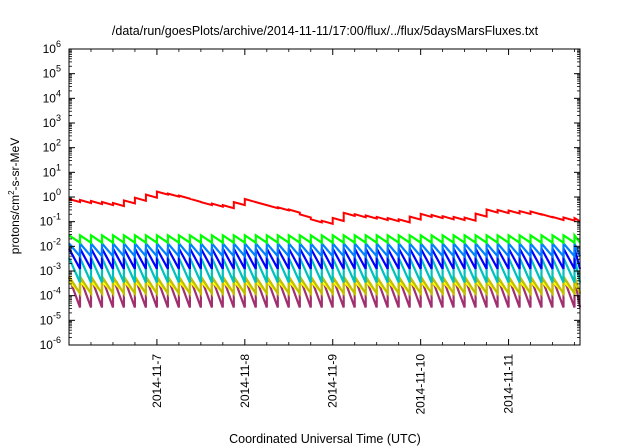  I want to click on x-tick-label: 2014-11-10, so click(421, 384).